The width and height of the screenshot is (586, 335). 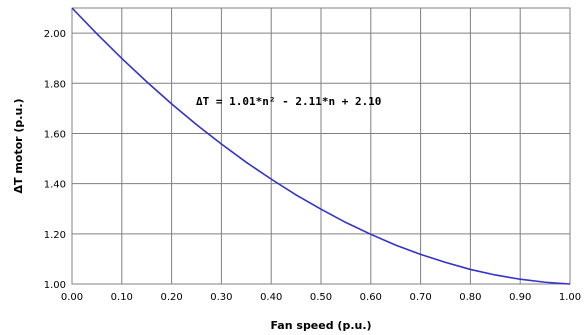 I want to click on x-axis-label: Fan speed (p.u.), so click(x=320, y=325).